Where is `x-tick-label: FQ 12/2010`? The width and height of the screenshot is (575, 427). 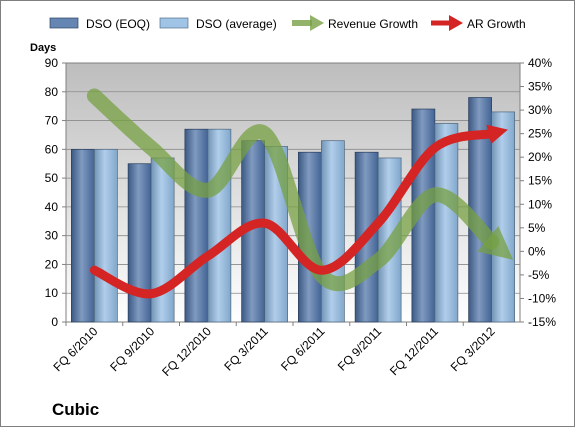
x-tick-label: FQ 12/2010 is located at coordinates (186, 351).